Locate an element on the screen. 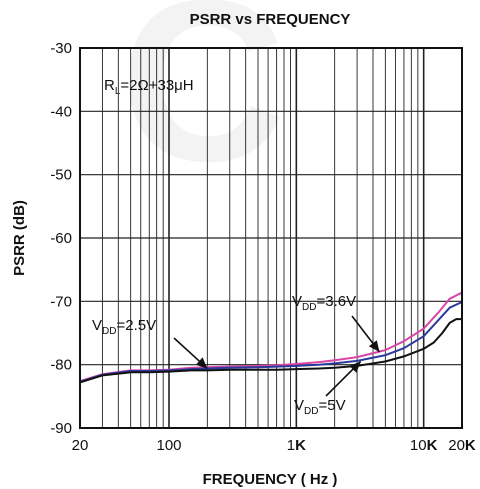  x-tick-label: 100 is located at coordinates (168, 445).